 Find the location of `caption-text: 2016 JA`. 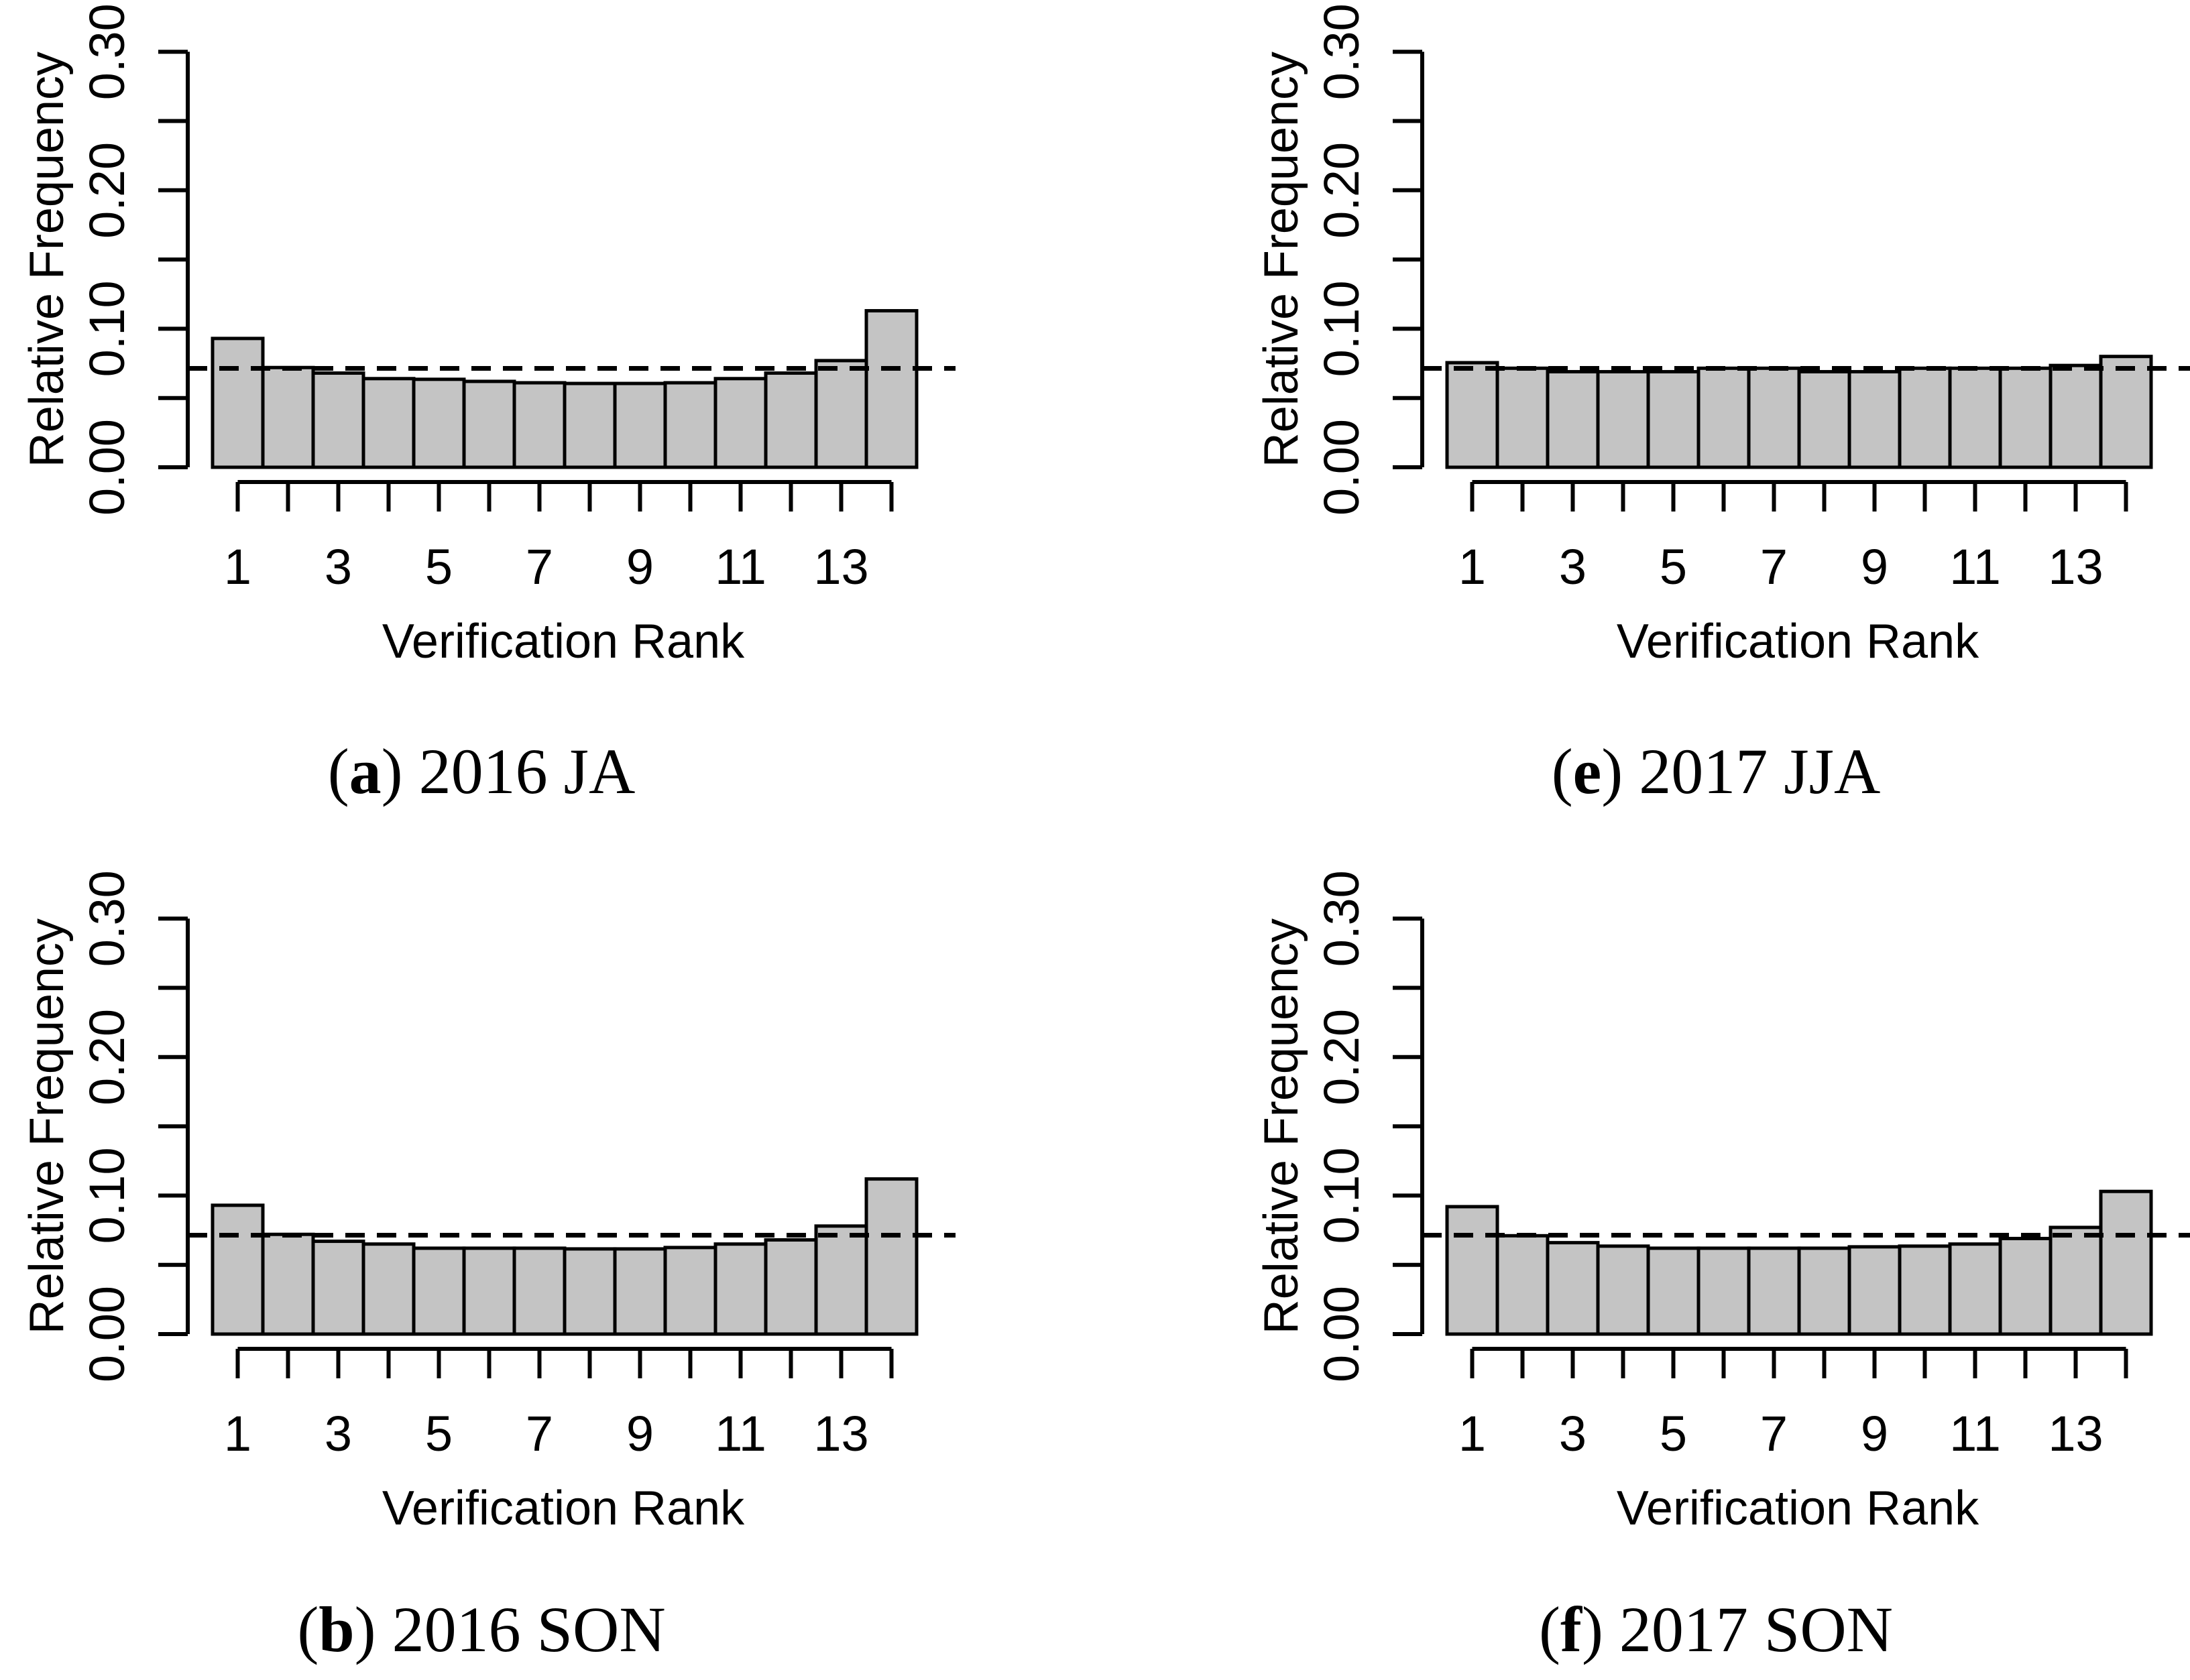

caption-text: 2016 JA is located at coordinates (527, 771).